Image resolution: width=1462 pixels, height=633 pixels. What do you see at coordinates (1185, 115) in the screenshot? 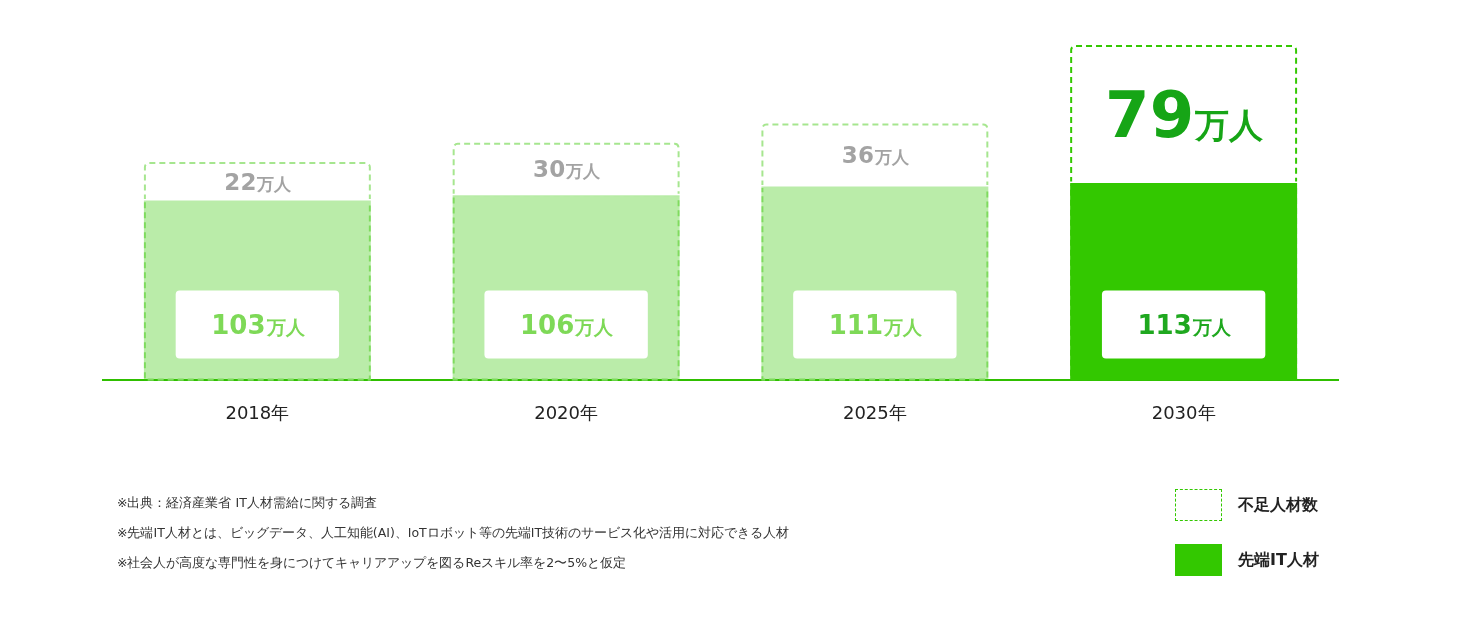
I see `data-label: 79万人` at bounding box center [1185, 115].